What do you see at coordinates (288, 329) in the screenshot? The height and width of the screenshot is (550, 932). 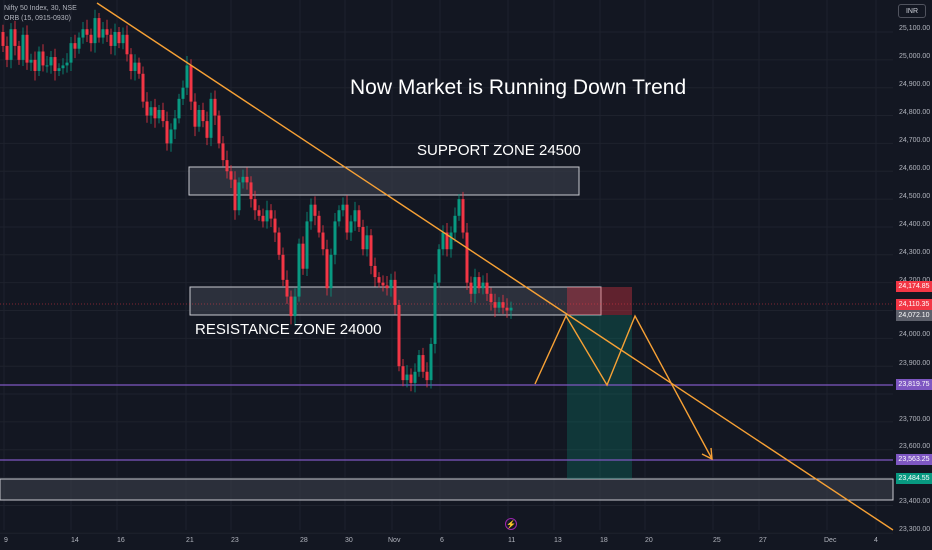 I see `resistance-zone-label: RESISTANCE ZONE 24000` at bounding box center [288, 329].